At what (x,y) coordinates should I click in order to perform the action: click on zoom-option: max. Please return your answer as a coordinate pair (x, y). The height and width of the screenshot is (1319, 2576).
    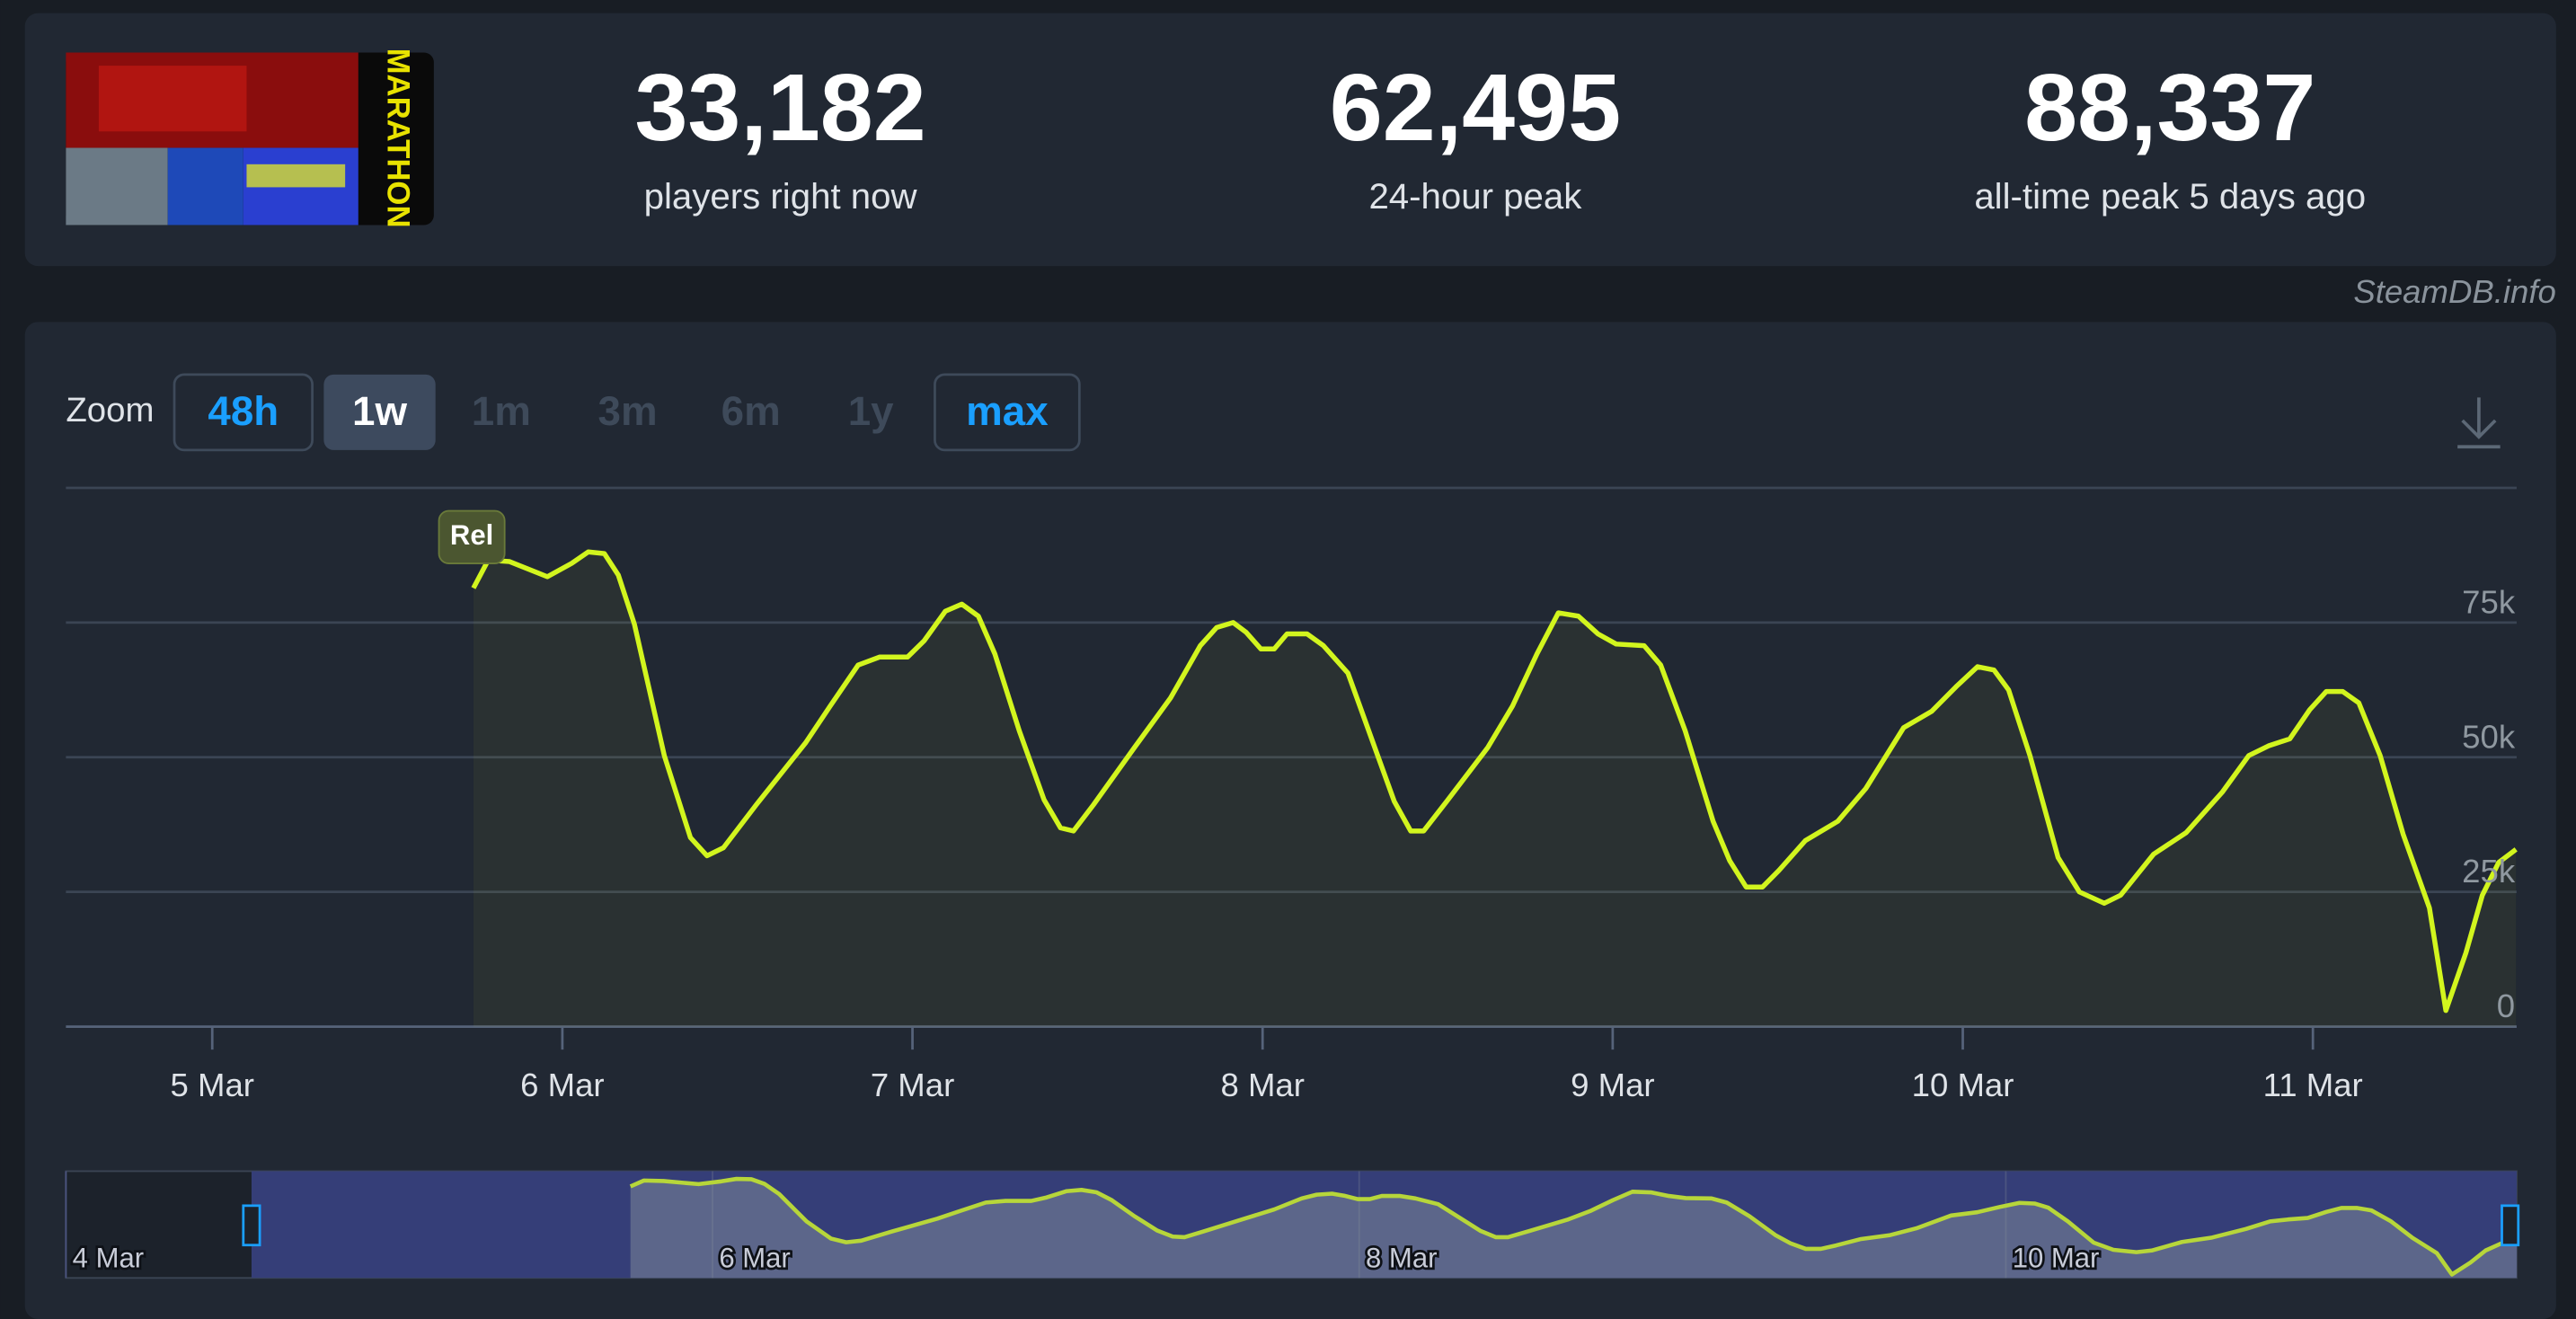
    Looking at the image, I should click on (1008, 411).